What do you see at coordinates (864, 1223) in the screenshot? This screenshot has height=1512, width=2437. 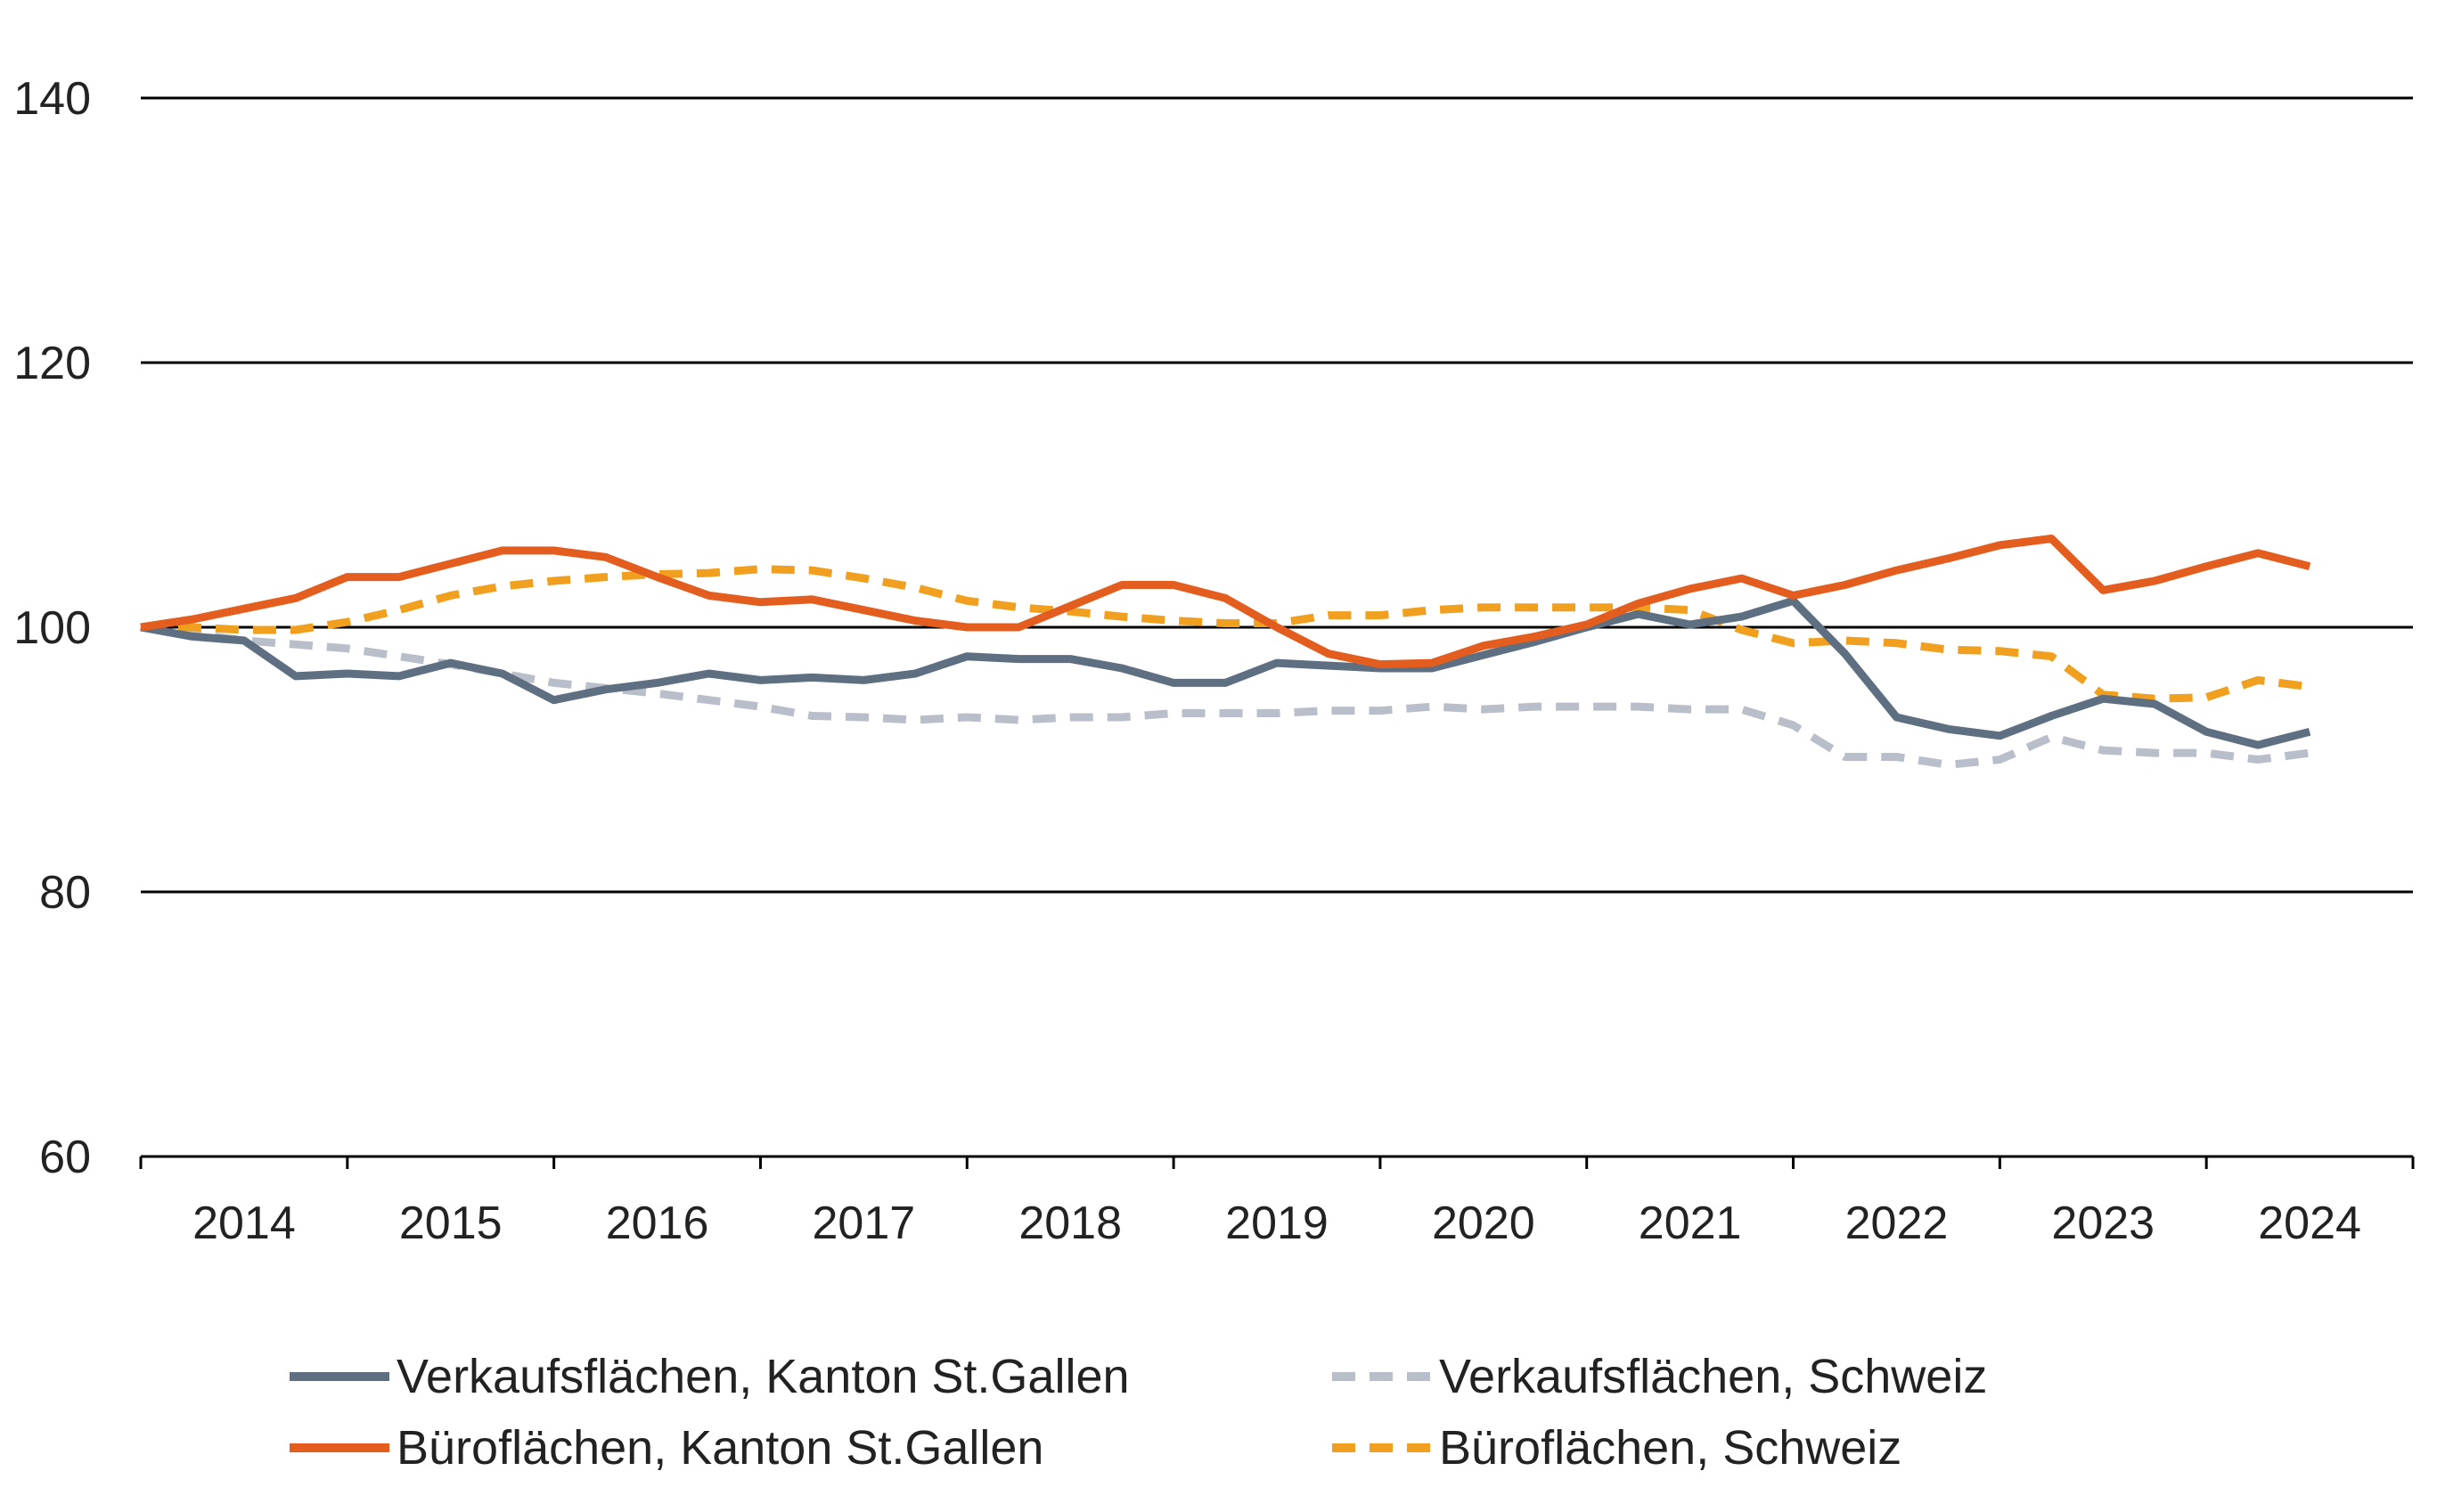 I see `x-tick-label: 2017` at bounding box center [864, 1223].